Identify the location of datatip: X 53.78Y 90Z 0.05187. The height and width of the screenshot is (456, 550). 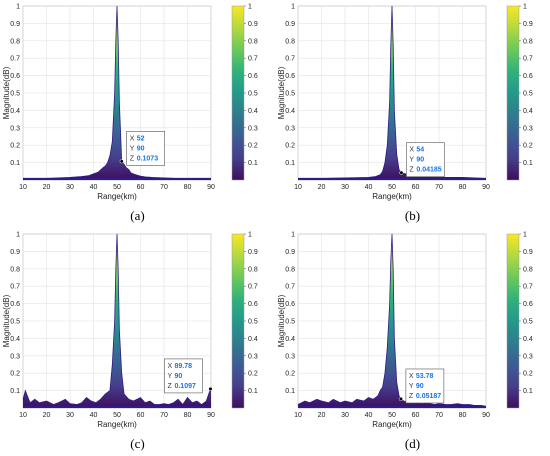
(425, 386).